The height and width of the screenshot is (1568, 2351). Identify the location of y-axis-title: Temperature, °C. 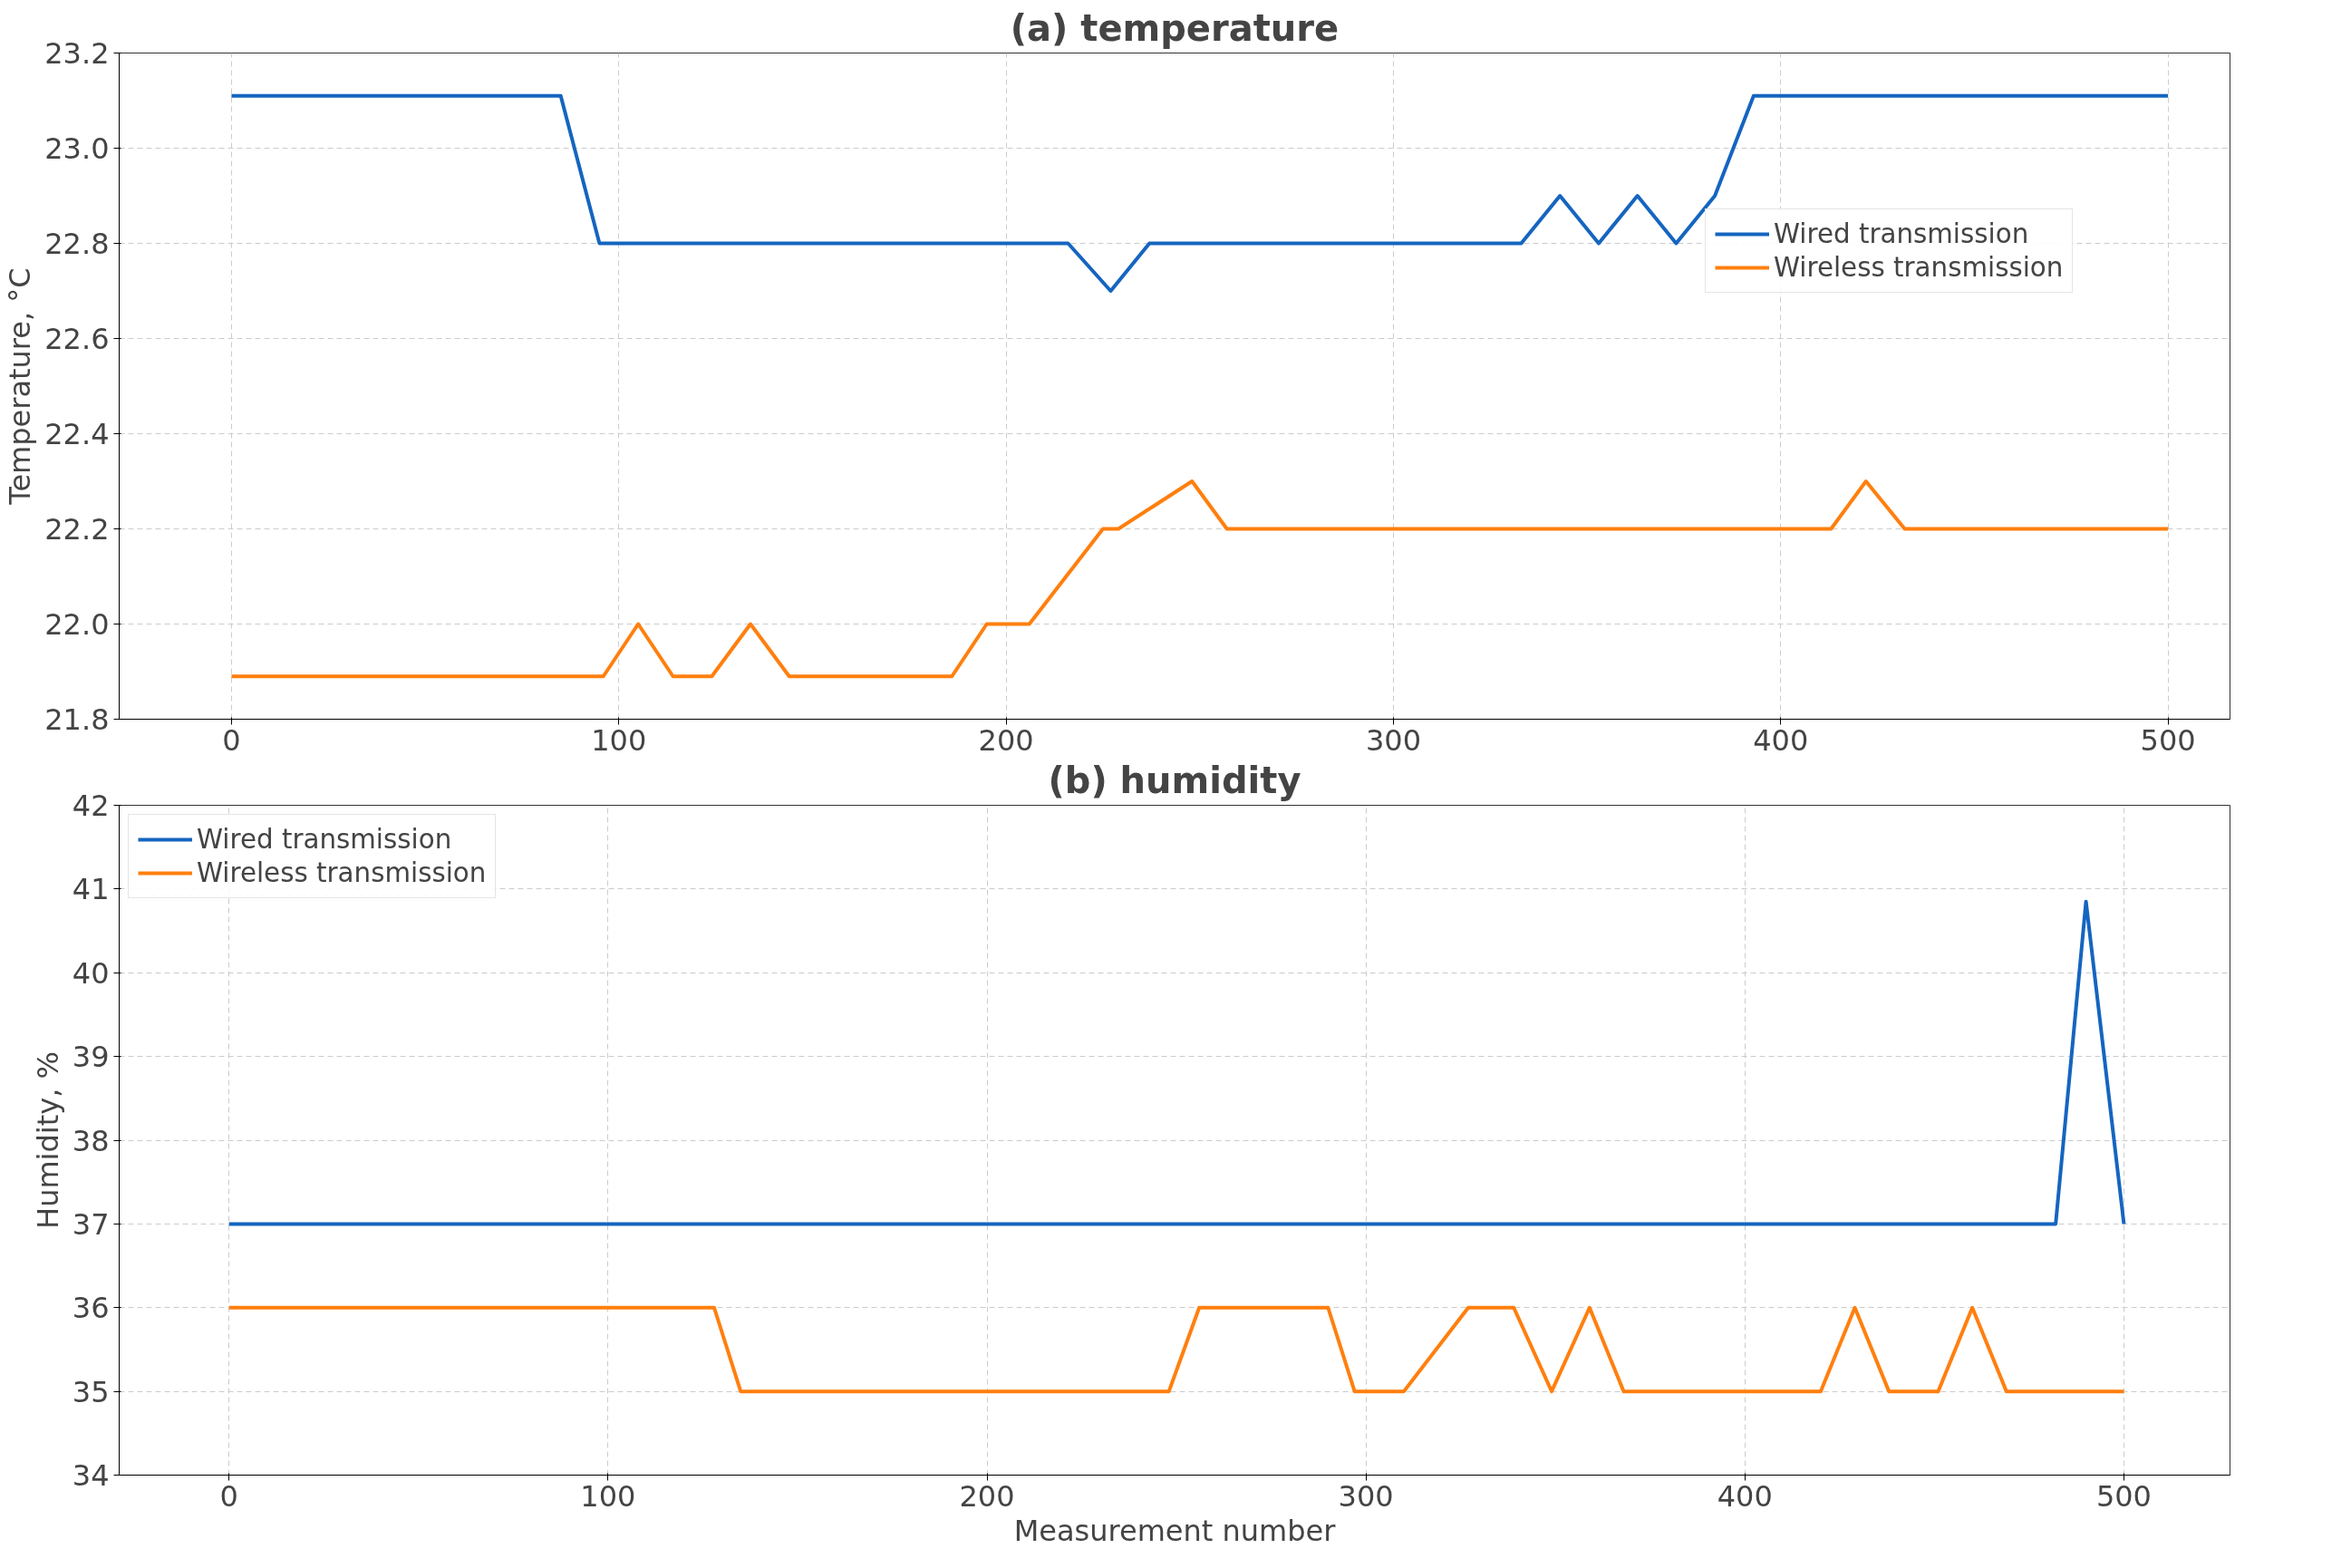
(20, 386).